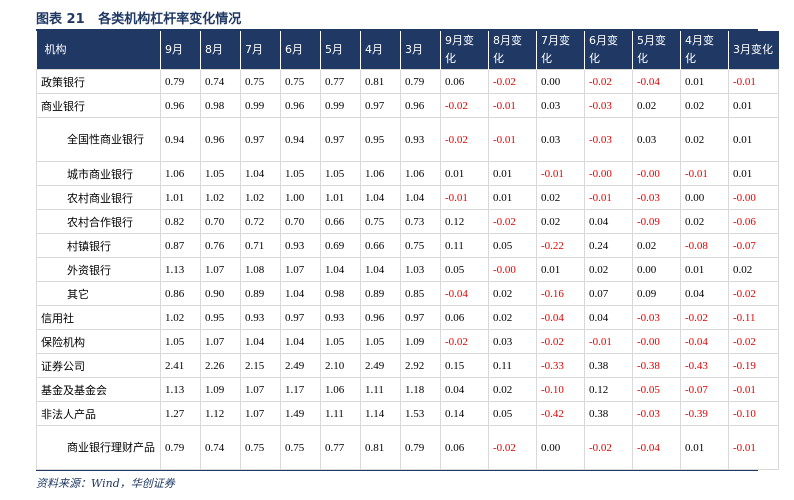  What do you see at coordinates (139, 19) in the screenshot?
I see `figure-title: 图表 21 各类机构杠杆率变化情况` at bounding box center [139, 19].